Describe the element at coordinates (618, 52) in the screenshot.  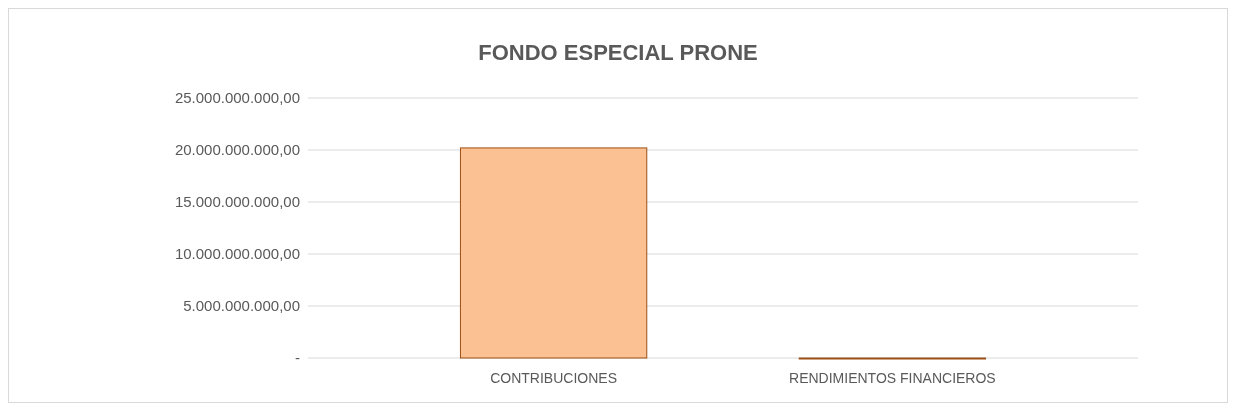
I see `chart-title: FONDO ESPECIAL PRONE` at that location.